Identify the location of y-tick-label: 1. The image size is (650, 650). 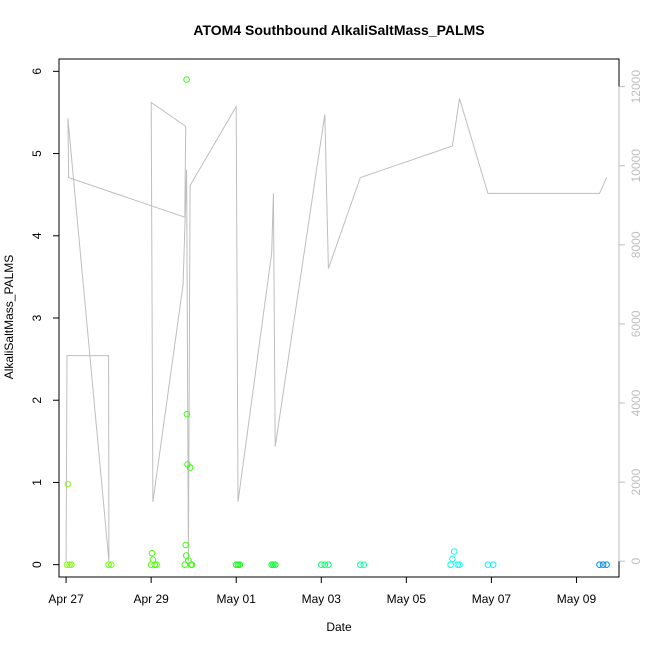
(37, 482).